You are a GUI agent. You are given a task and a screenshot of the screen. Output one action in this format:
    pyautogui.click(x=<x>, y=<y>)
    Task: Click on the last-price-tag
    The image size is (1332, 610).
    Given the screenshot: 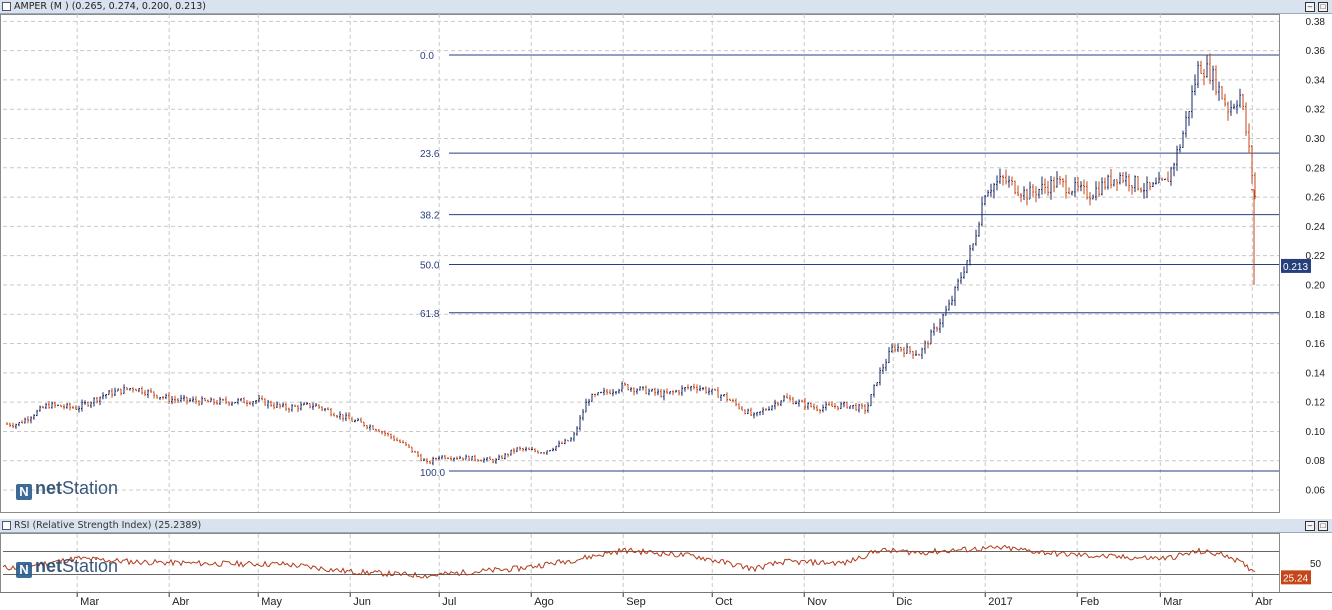 What is the action you would take?
    pyautogui.click(x=1296, y=265)
    